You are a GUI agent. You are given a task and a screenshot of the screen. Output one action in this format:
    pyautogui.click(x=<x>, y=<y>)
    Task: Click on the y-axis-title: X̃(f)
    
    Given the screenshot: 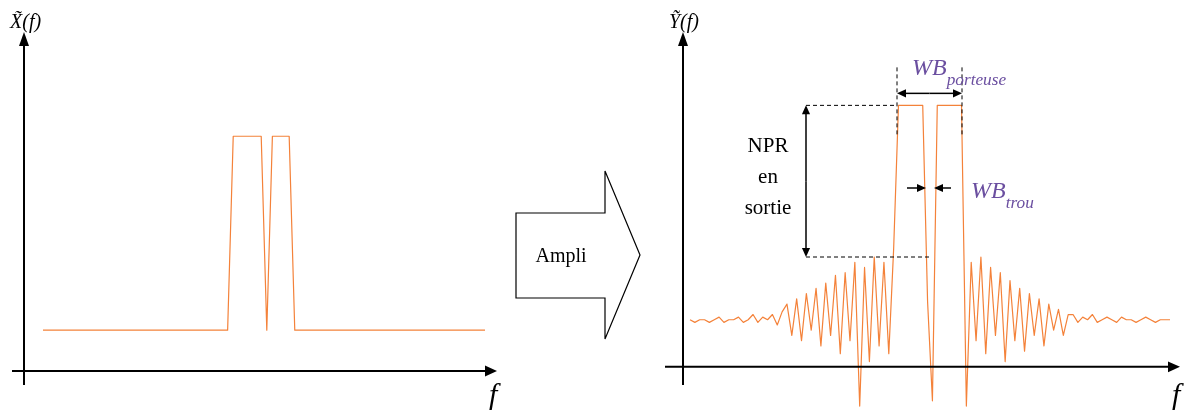 What is the action you would take?
    pyautogui.click(x=25, y=21)
    